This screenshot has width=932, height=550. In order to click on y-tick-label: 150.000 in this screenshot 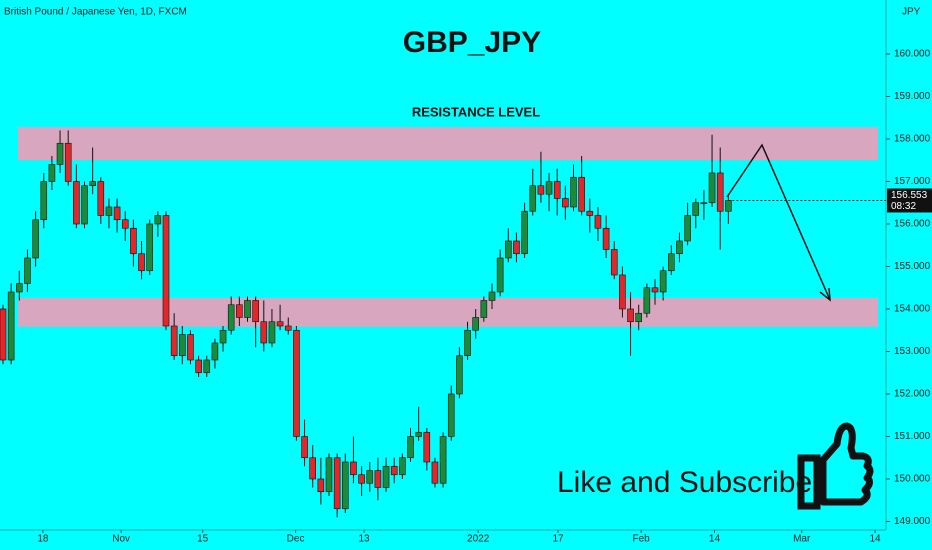, I will do `click(912, 479)`.